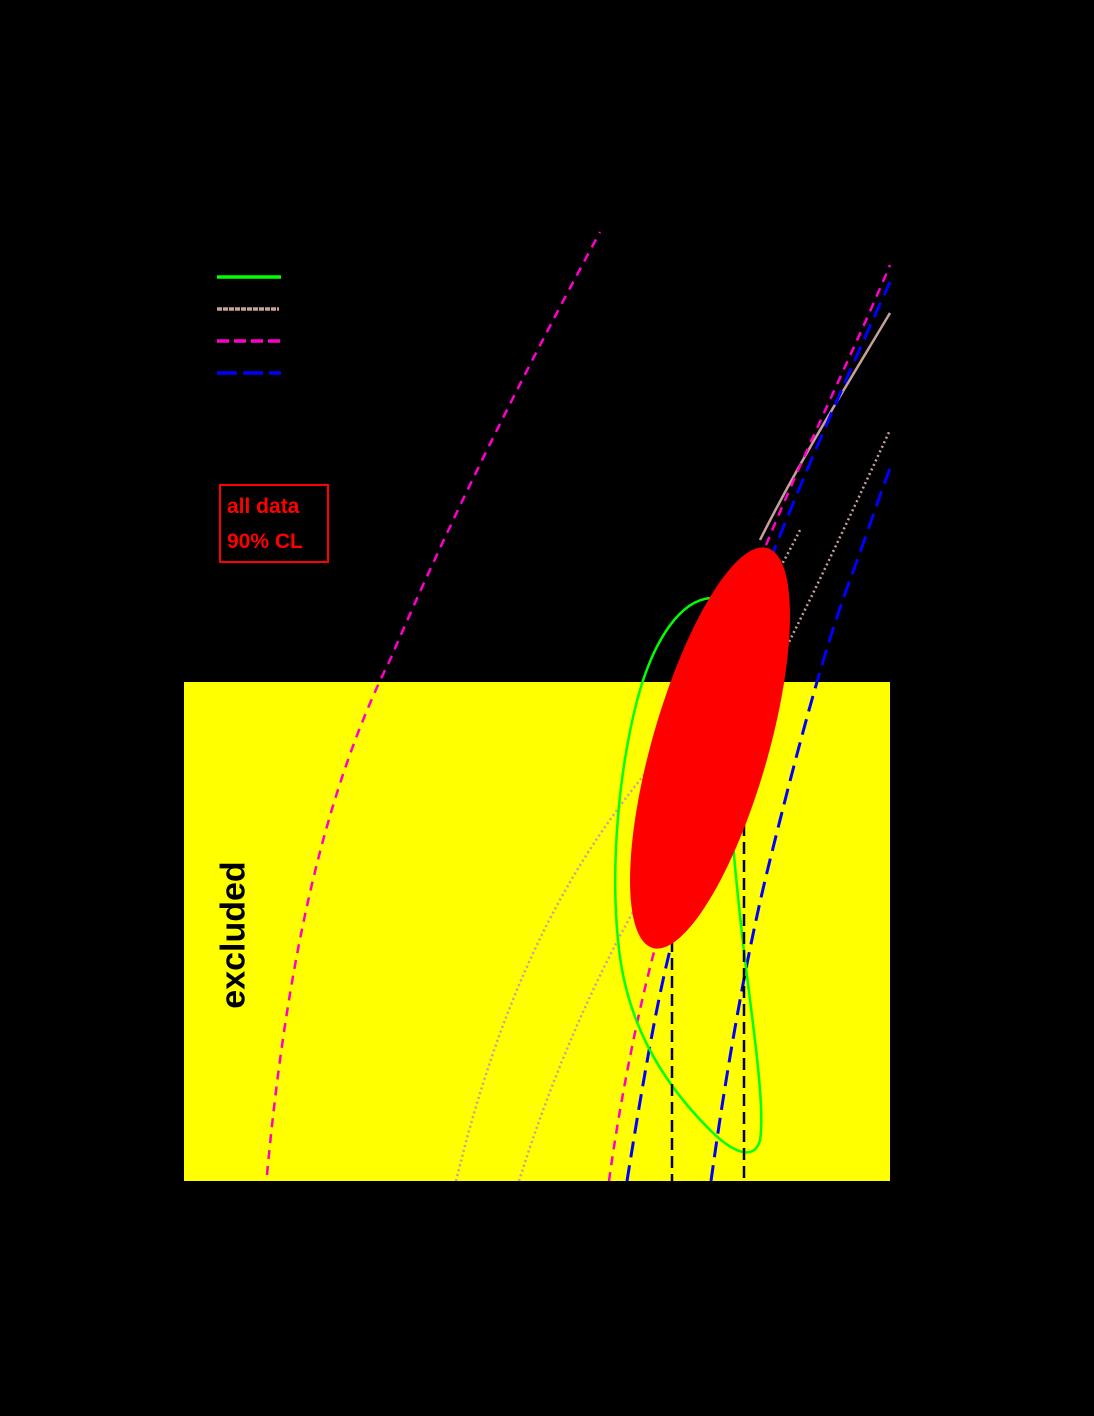  What do you see at coordinates (710, 748) in the screenshot?
I see `all-data-90cl-ellipse` at bounding box center [710, 748].